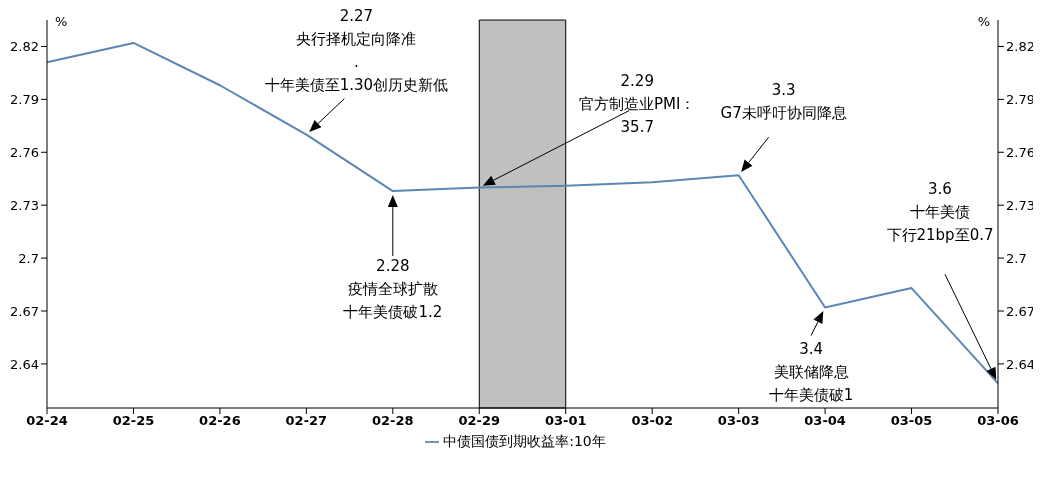  What do you see at coordinates (1020, 311) in the screenshot?
I see `y2-tick-label: 2.67` at bounding box center [1020, 311].